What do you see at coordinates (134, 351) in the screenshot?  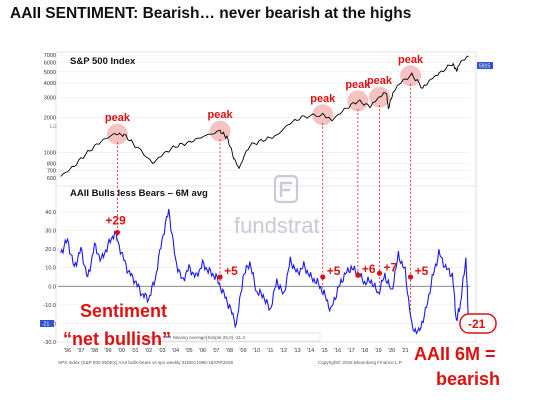 I see `x-tick-label: '01` at bounding box center [134, 351].